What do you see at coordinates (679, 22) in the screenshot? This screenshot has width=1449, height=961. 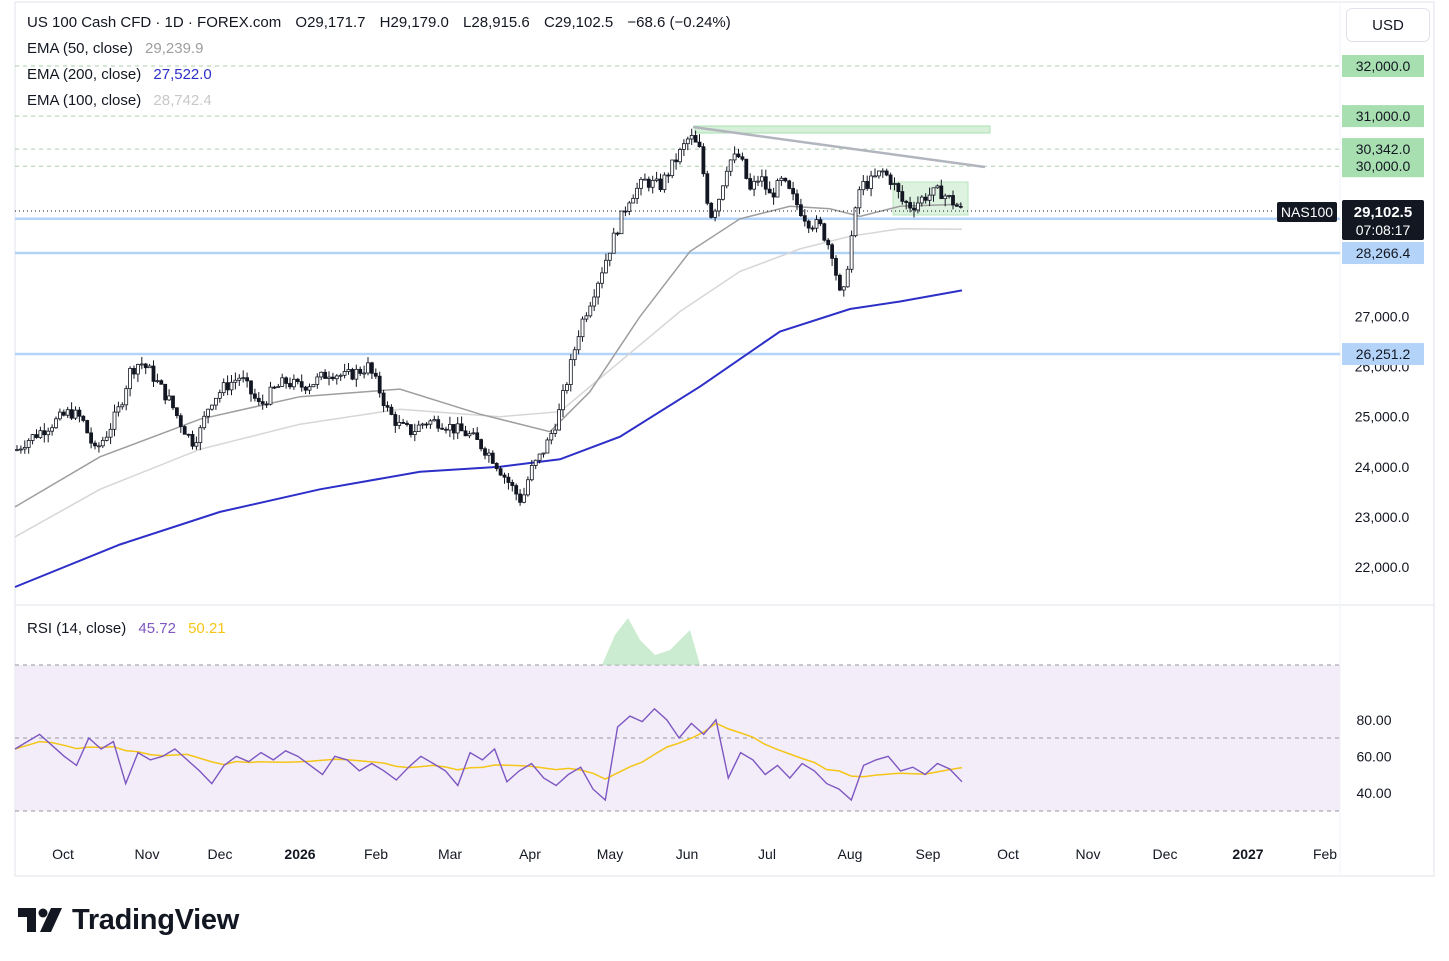 I see `ohlc-change: −68.6 (−0.24%)` at bounding box center [679, 22].